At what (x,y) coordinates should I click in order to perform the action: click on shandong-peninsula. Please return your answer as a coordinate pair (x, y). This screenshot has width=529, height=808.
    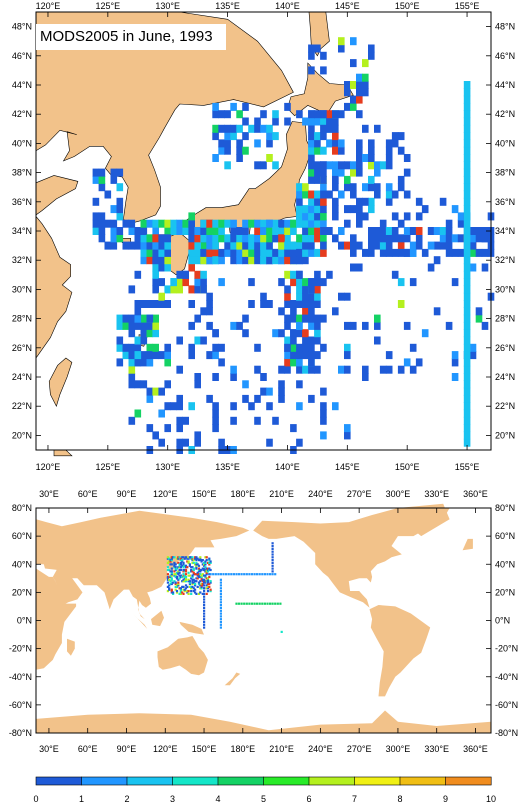
    Looking at the image, I should click on (57, 195).